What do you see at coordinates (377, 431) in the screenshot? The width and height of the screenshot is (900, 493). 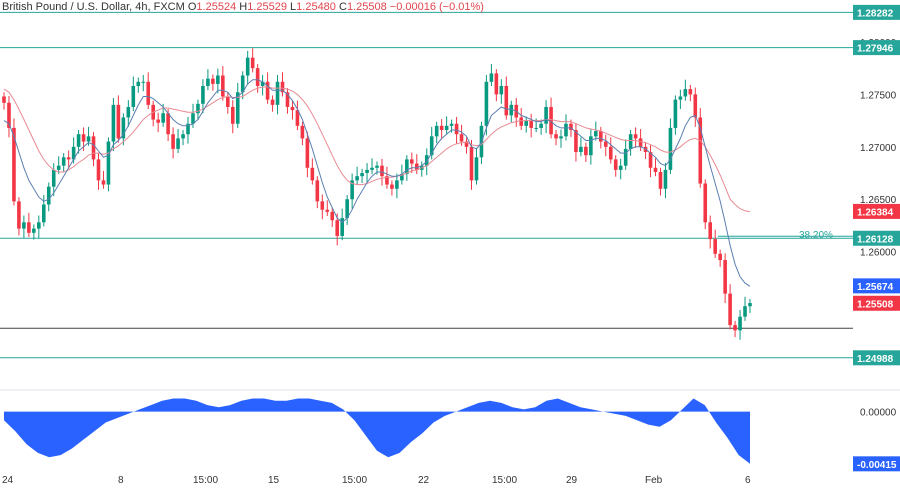 I see `oscillator-area` at bounding box center [377, 431].